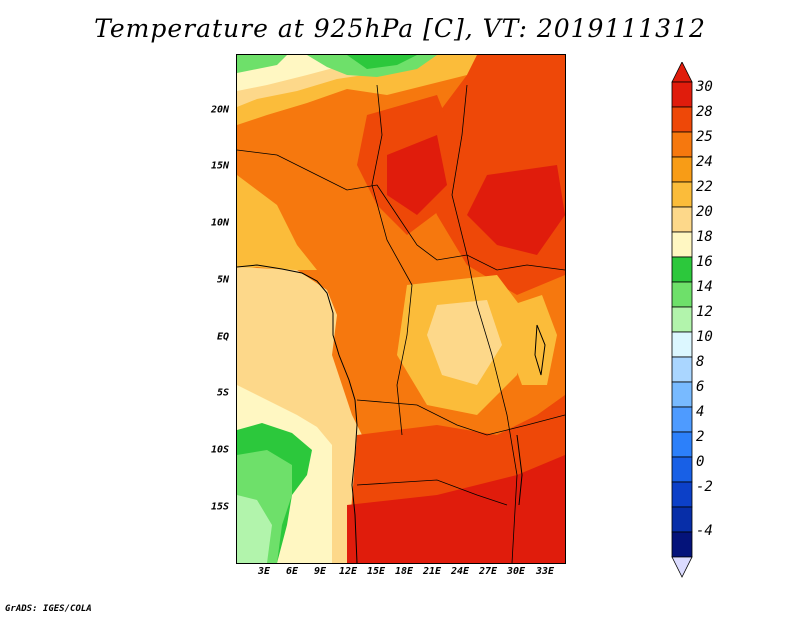 The width and height of the screenshot is (800, 618). I want to click on colorbar-label: -2, so click(704, 487).